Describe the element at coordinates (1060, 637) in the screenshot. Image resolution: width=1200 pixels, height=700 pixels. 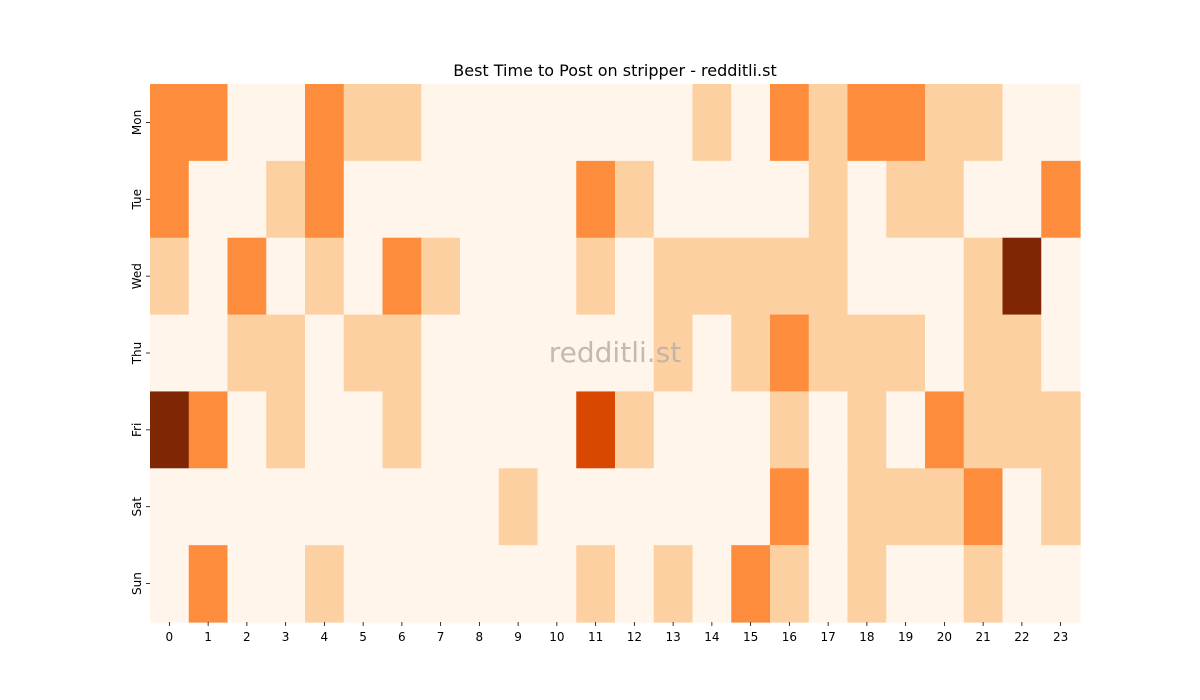
I see `x-tick-label: 23` at that location.